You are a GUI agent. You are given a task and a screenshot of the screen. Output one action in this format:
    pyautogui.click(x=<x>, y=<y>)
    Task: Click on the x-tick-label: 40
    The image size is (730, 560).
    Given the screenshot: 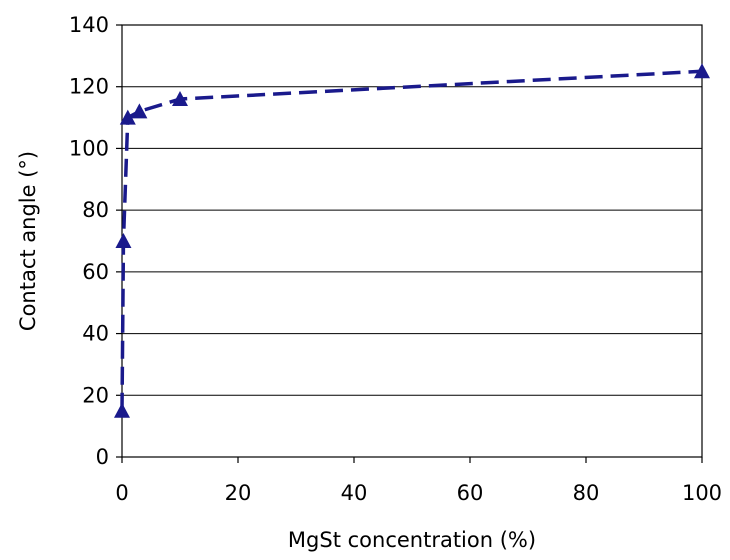 What is the action you would take?
    pyautogui.click(x=354, y=493)
    